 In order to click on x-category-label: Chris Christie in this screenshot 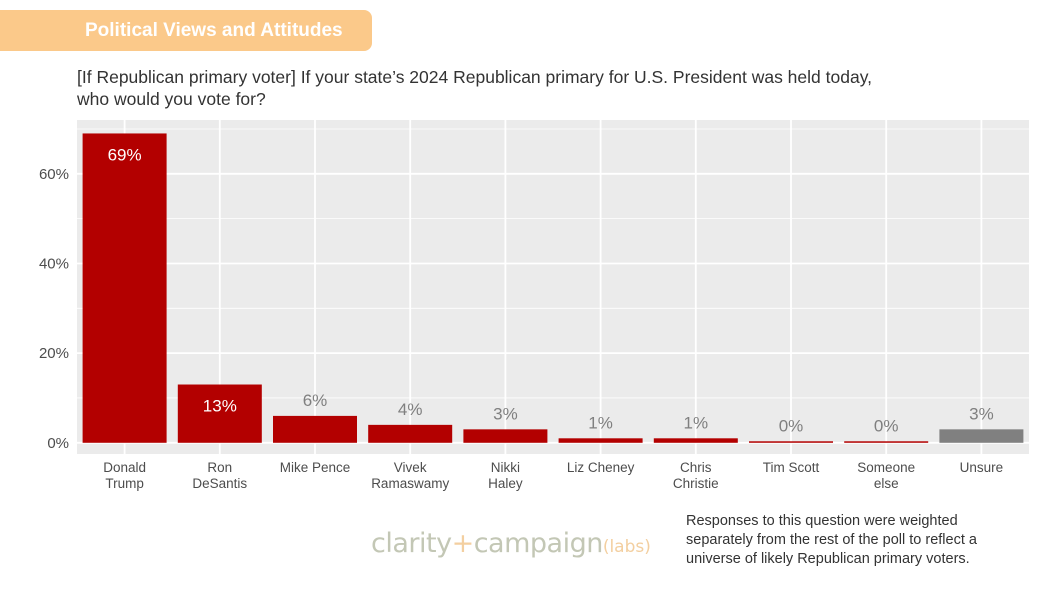, I will do `click(696, 475)`.